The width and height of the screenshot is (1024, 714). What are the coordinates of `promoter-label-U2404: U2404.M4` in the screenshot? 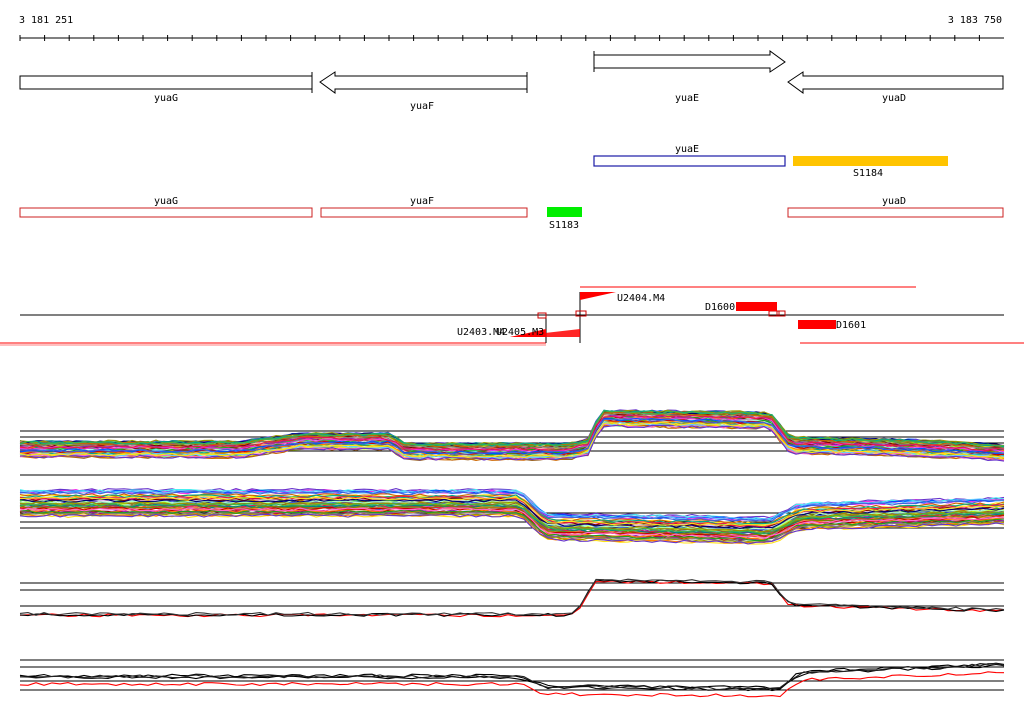 It's located at (641, 298).